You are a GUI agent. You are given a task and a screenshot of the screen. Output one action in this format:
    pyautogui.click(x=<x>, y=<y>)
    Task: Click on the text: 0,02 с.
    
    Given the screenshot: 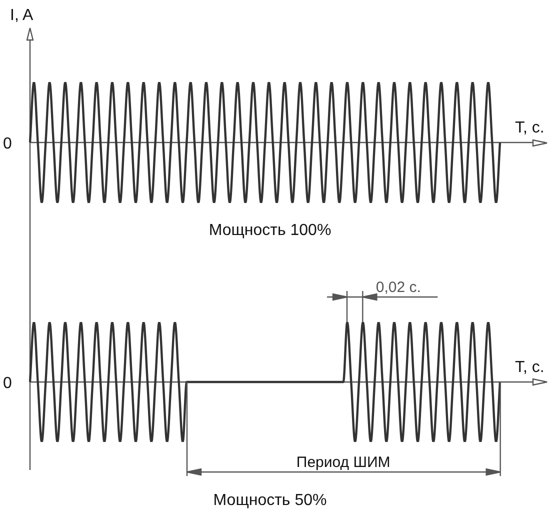 What is the action you would take?
    pyautogui.click(x=398, y=287)
    